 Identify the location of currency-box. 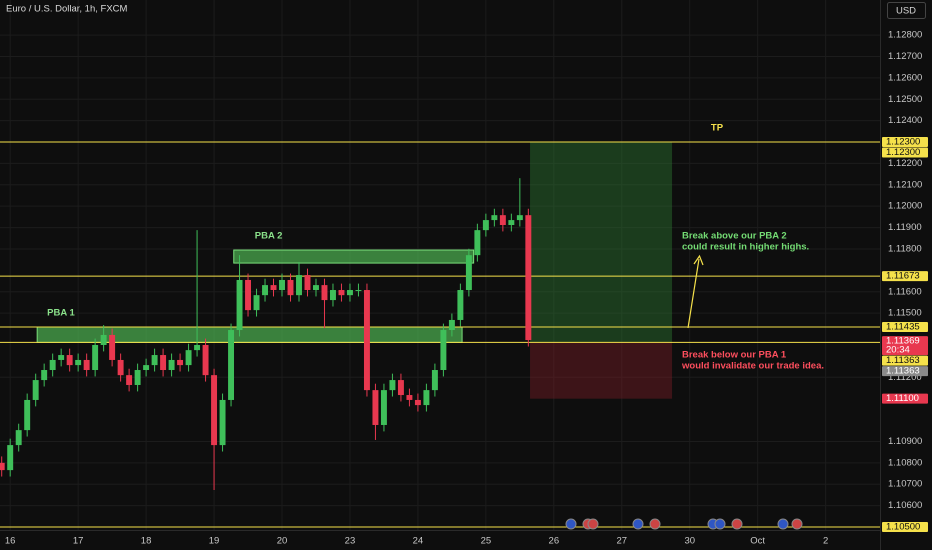
(906, 10).